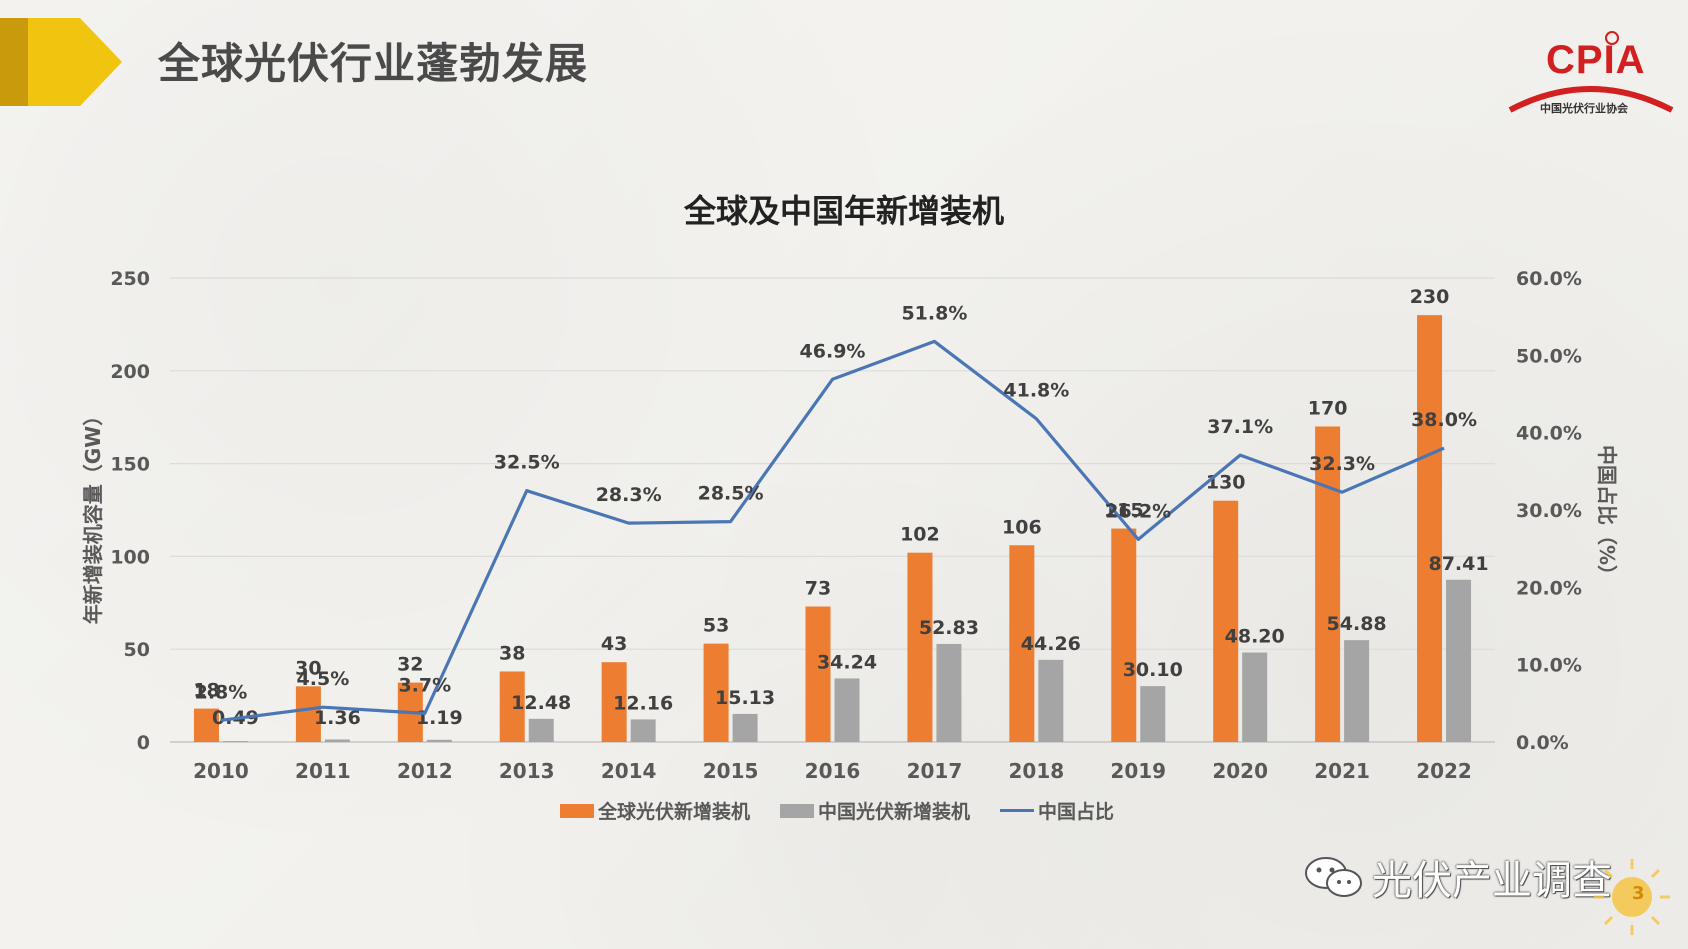  Describe the element at coordinates (1357, 624) in the screenshot. I see `data-label-china: 54.88` at that location.